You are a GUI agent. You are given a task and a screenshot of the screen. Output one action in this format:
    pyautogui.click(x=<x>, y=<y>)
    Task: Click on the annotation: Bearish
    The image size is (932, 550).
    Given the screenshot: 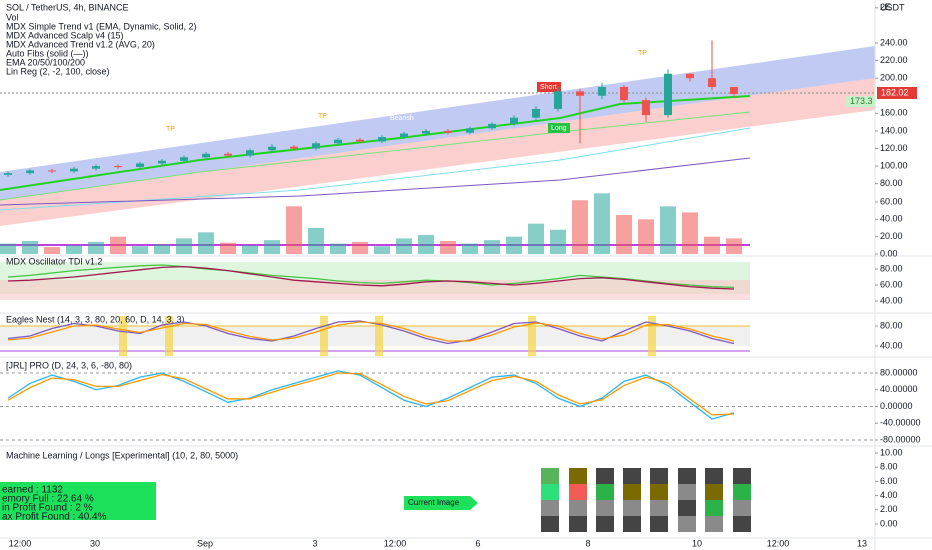 What is the action you would take?
    pyautogui.click(x=402, y=118)
    